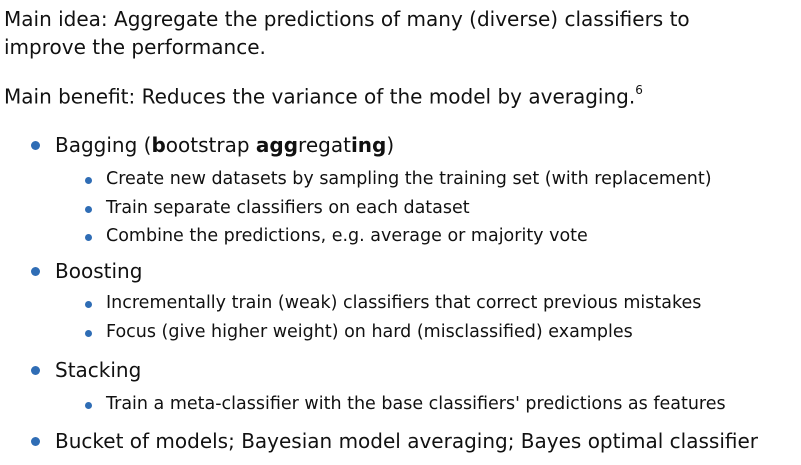 This screenshot has width=801, height=465. Describe the element at coordinates (210, 145) in the screenshot. I see `text: ootstrap` at that location.